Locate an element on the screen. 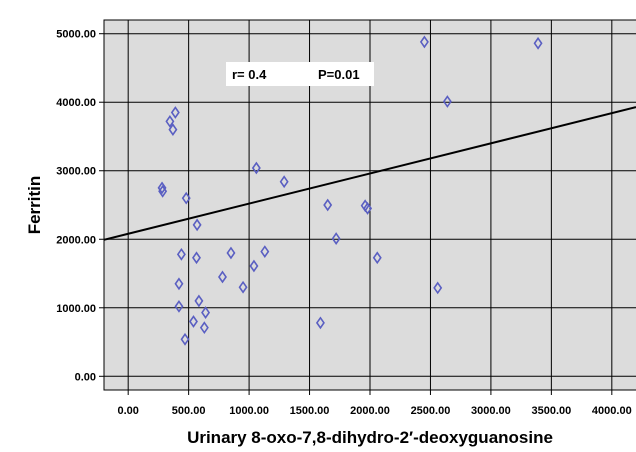 The width and height of the screenshot is (636, 452). x-tick-label: 0.00 is located at coordinates (127, 411).